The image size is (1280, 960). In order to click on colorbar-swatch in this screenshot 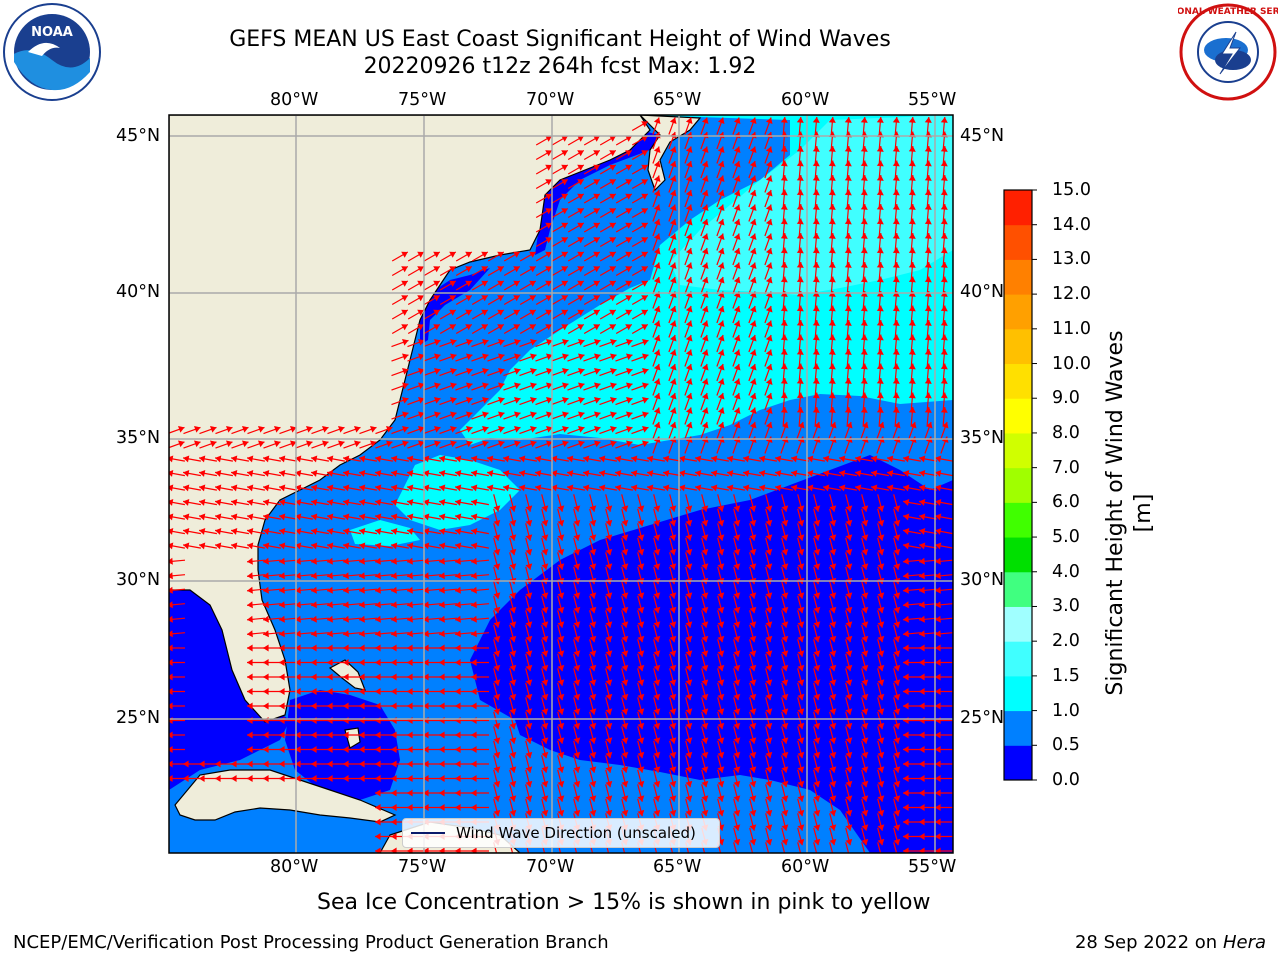, I will do `click(1018, 416)`.